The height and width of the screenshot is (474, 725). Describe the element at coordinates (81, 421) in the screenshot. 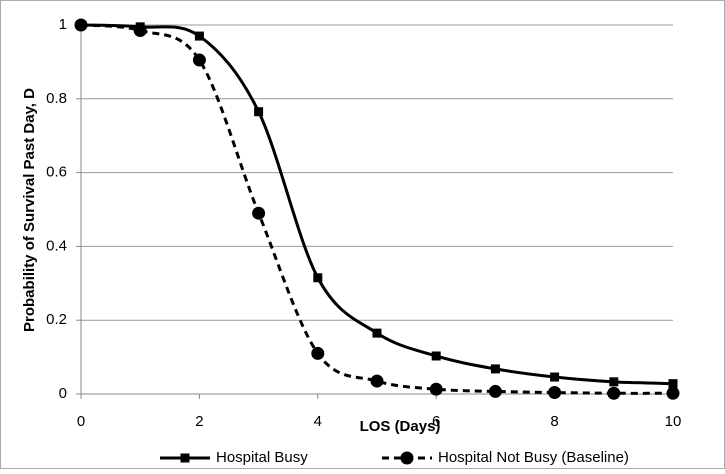

I see `x-tick-label: 0` at that location.